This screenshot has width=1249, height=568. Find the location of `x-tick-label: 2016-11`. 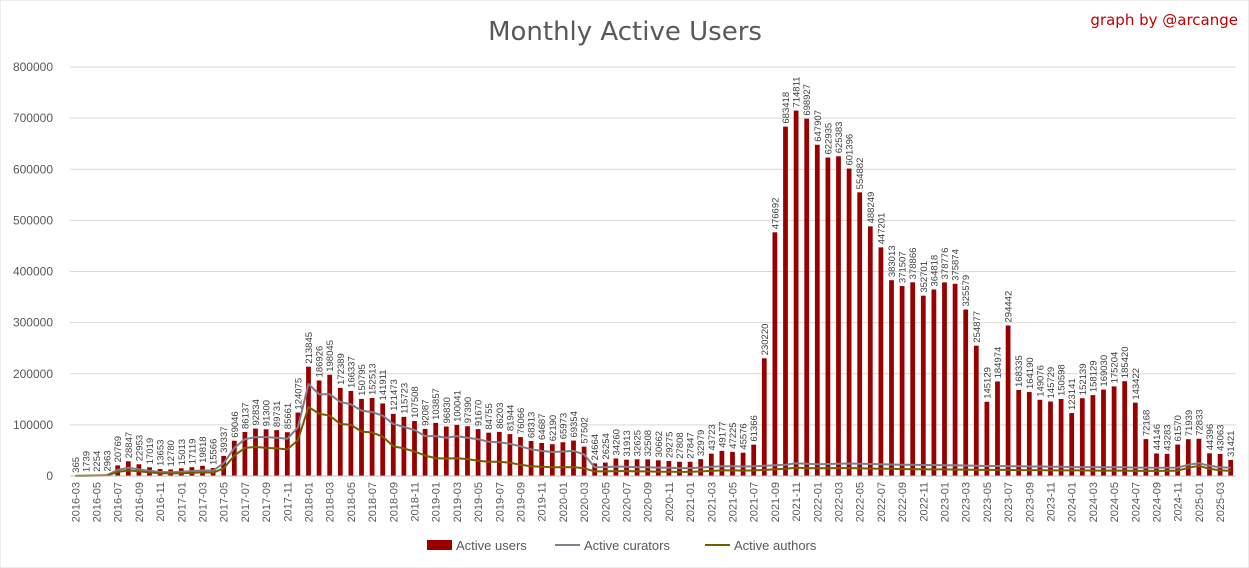

x-tick-label: 2016-11 is located at coordinates (161, 502).